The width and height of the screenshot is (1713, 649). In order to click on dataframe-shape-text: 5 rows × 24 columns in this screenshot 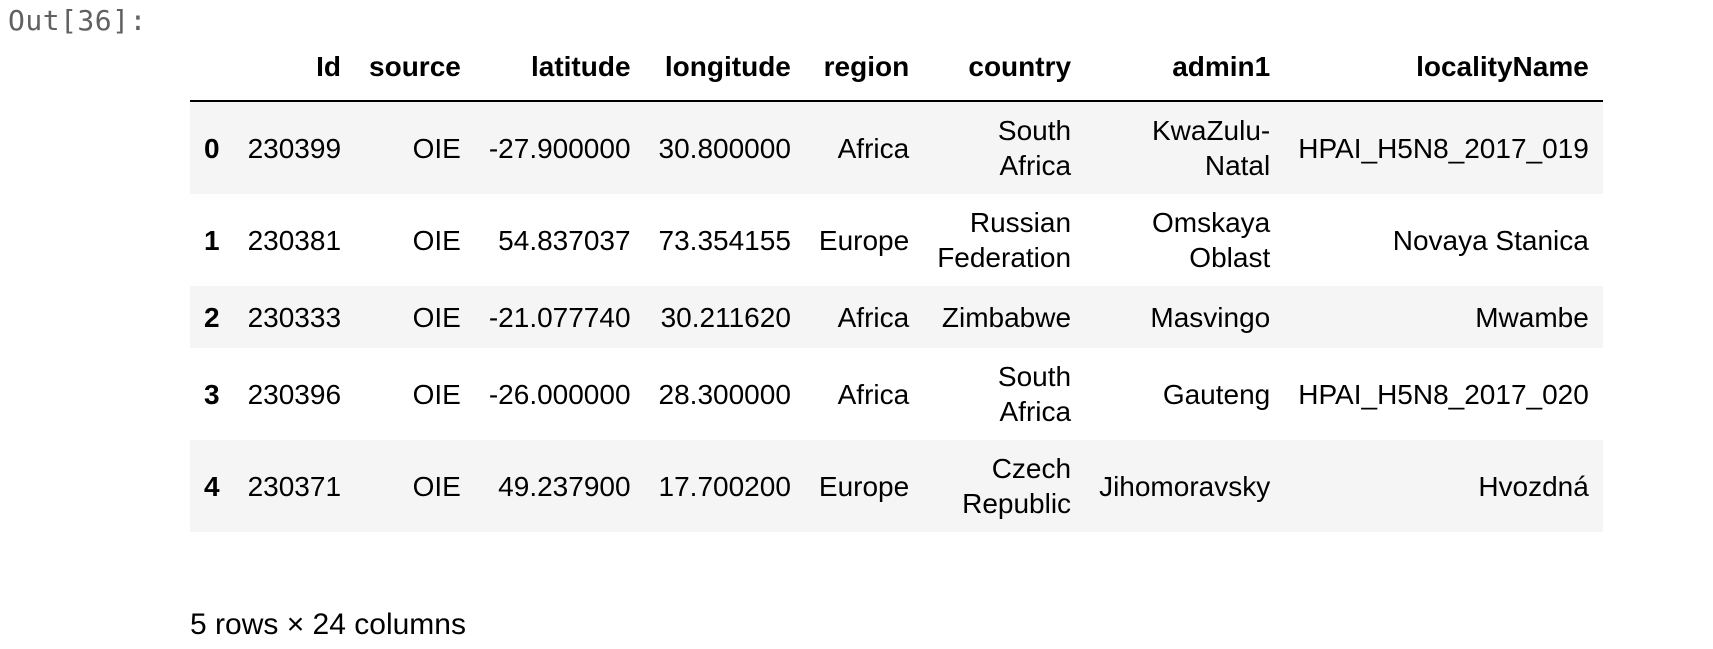, I will do `click(328, 624)`.